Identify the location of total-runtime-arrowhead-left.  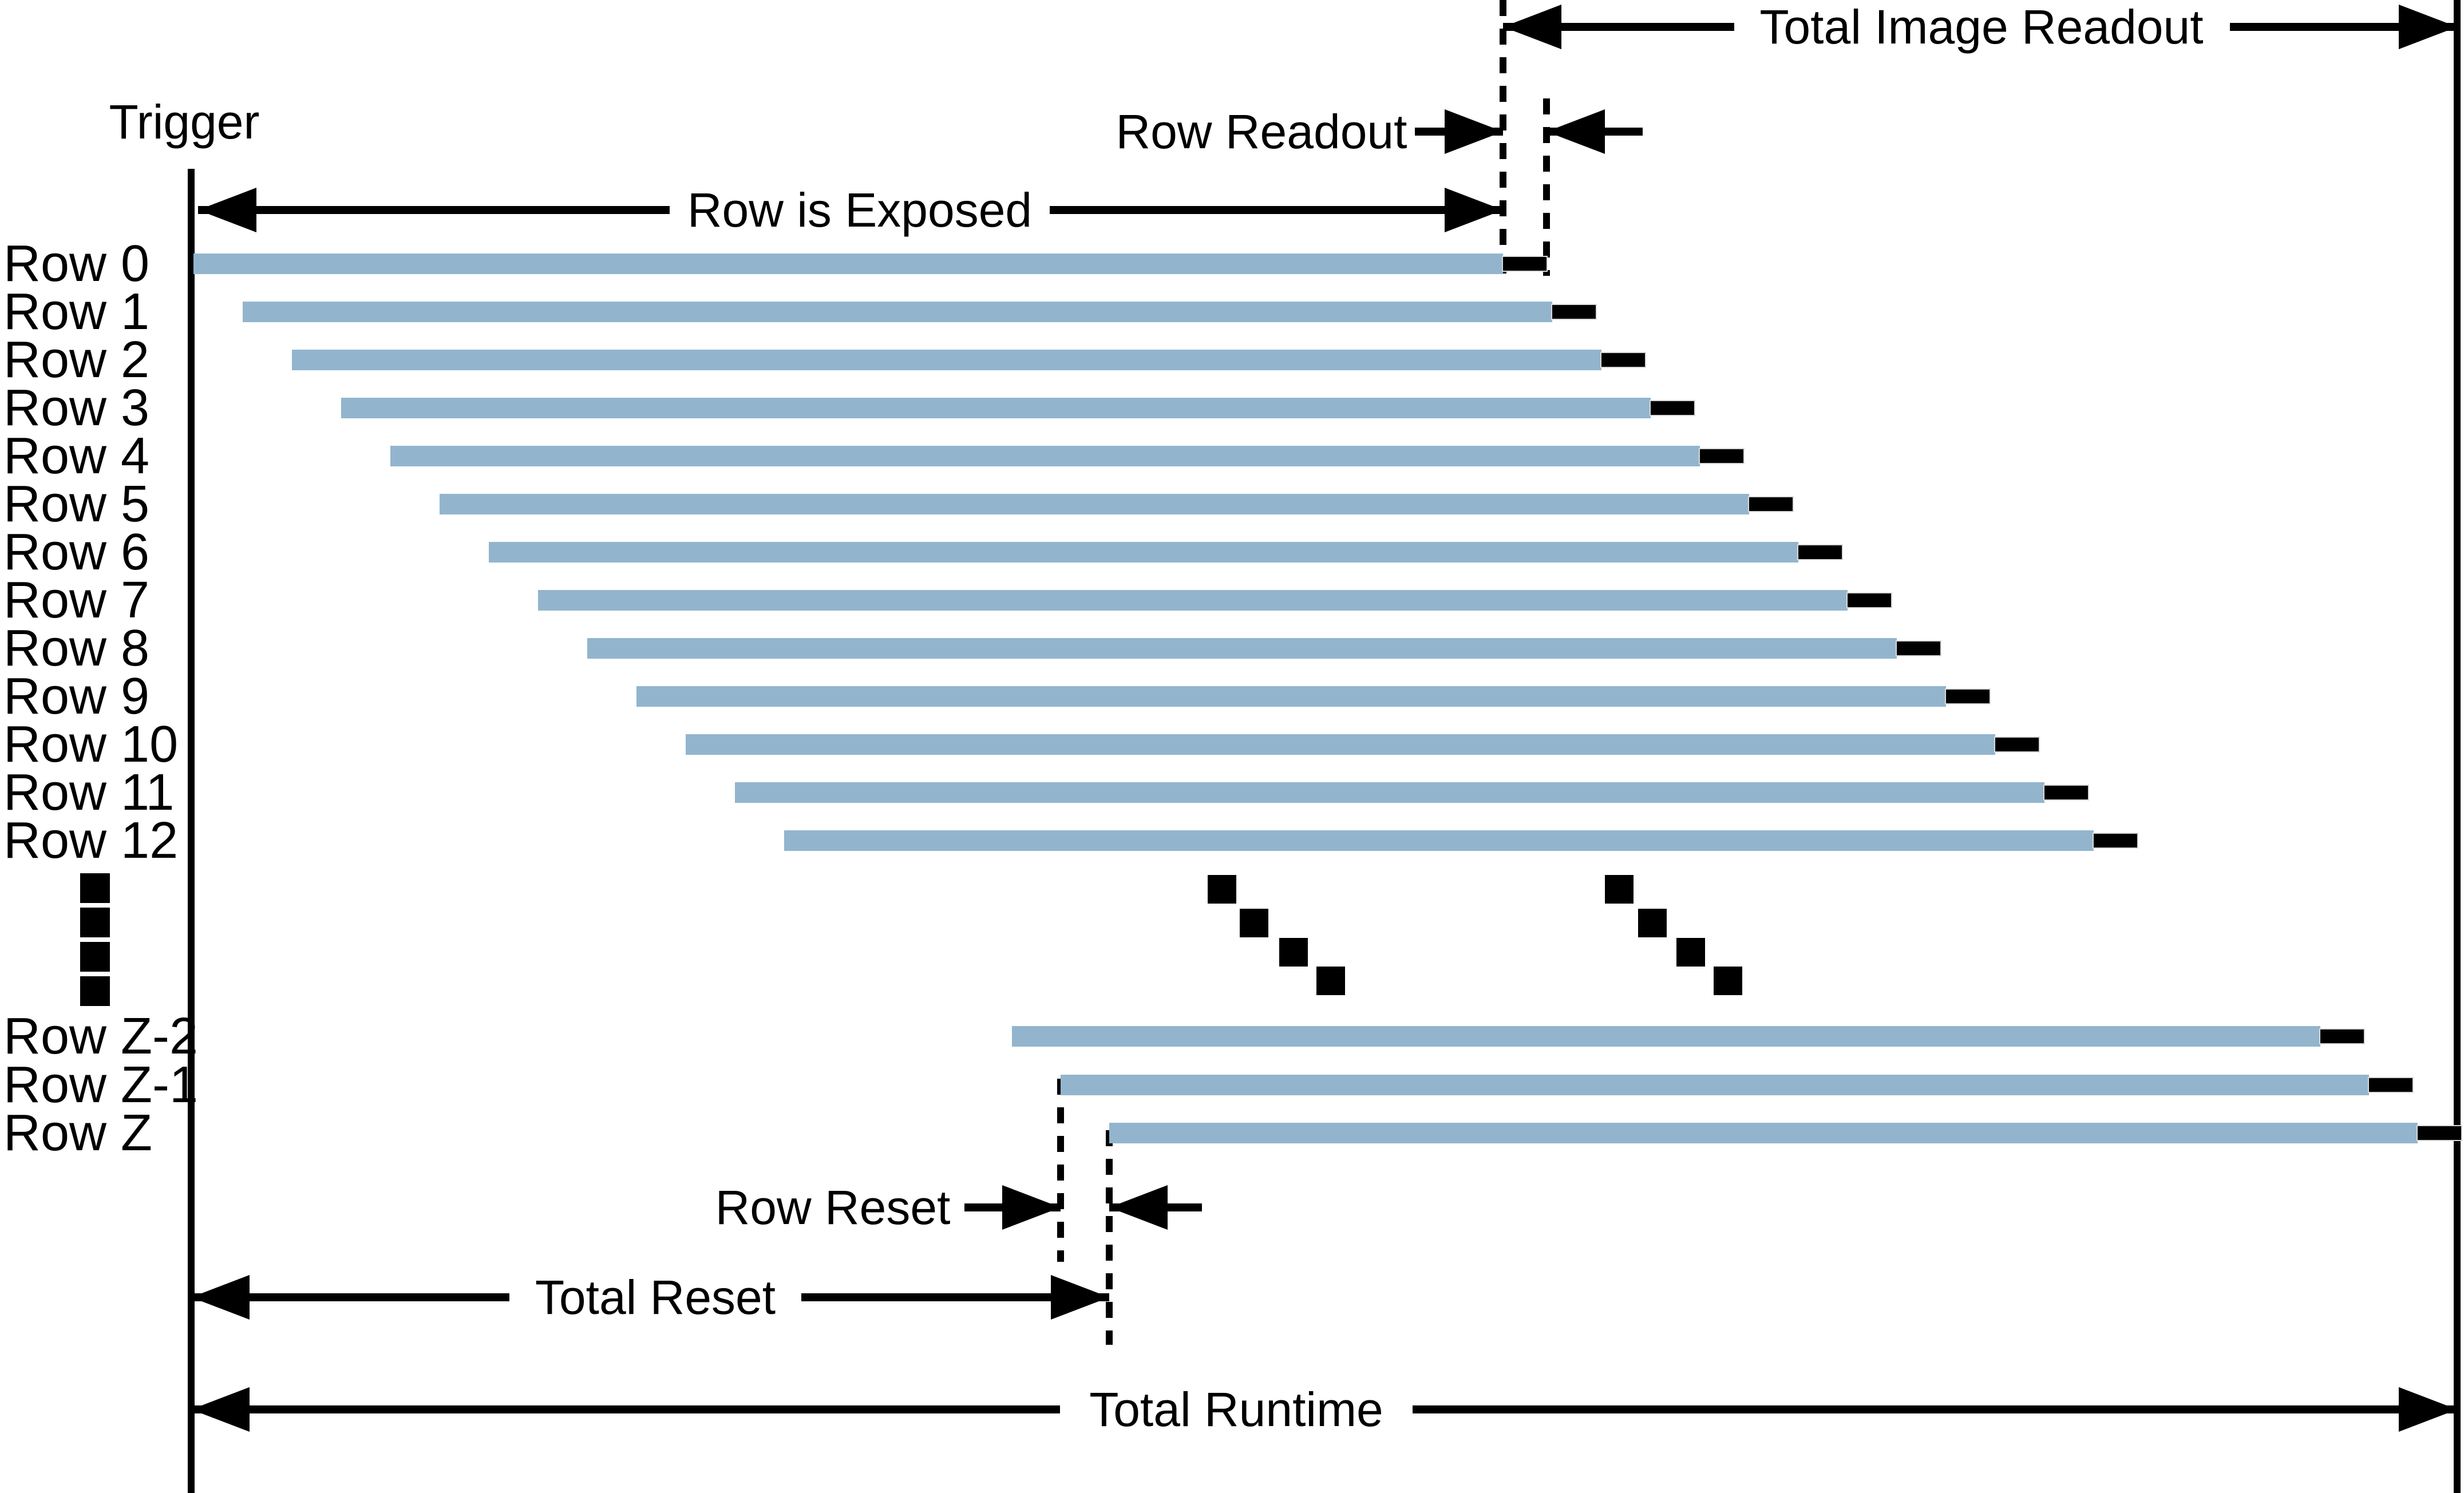
(220, 1409).